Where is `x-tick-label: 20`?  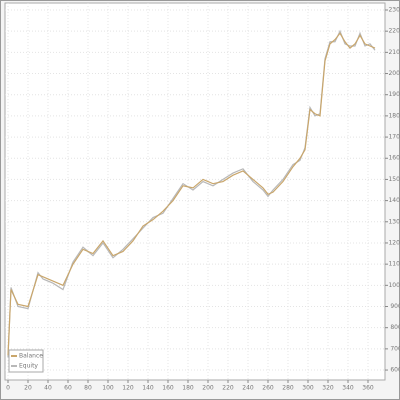
x-tick-label: 20 is located at coordinates (28, 388).